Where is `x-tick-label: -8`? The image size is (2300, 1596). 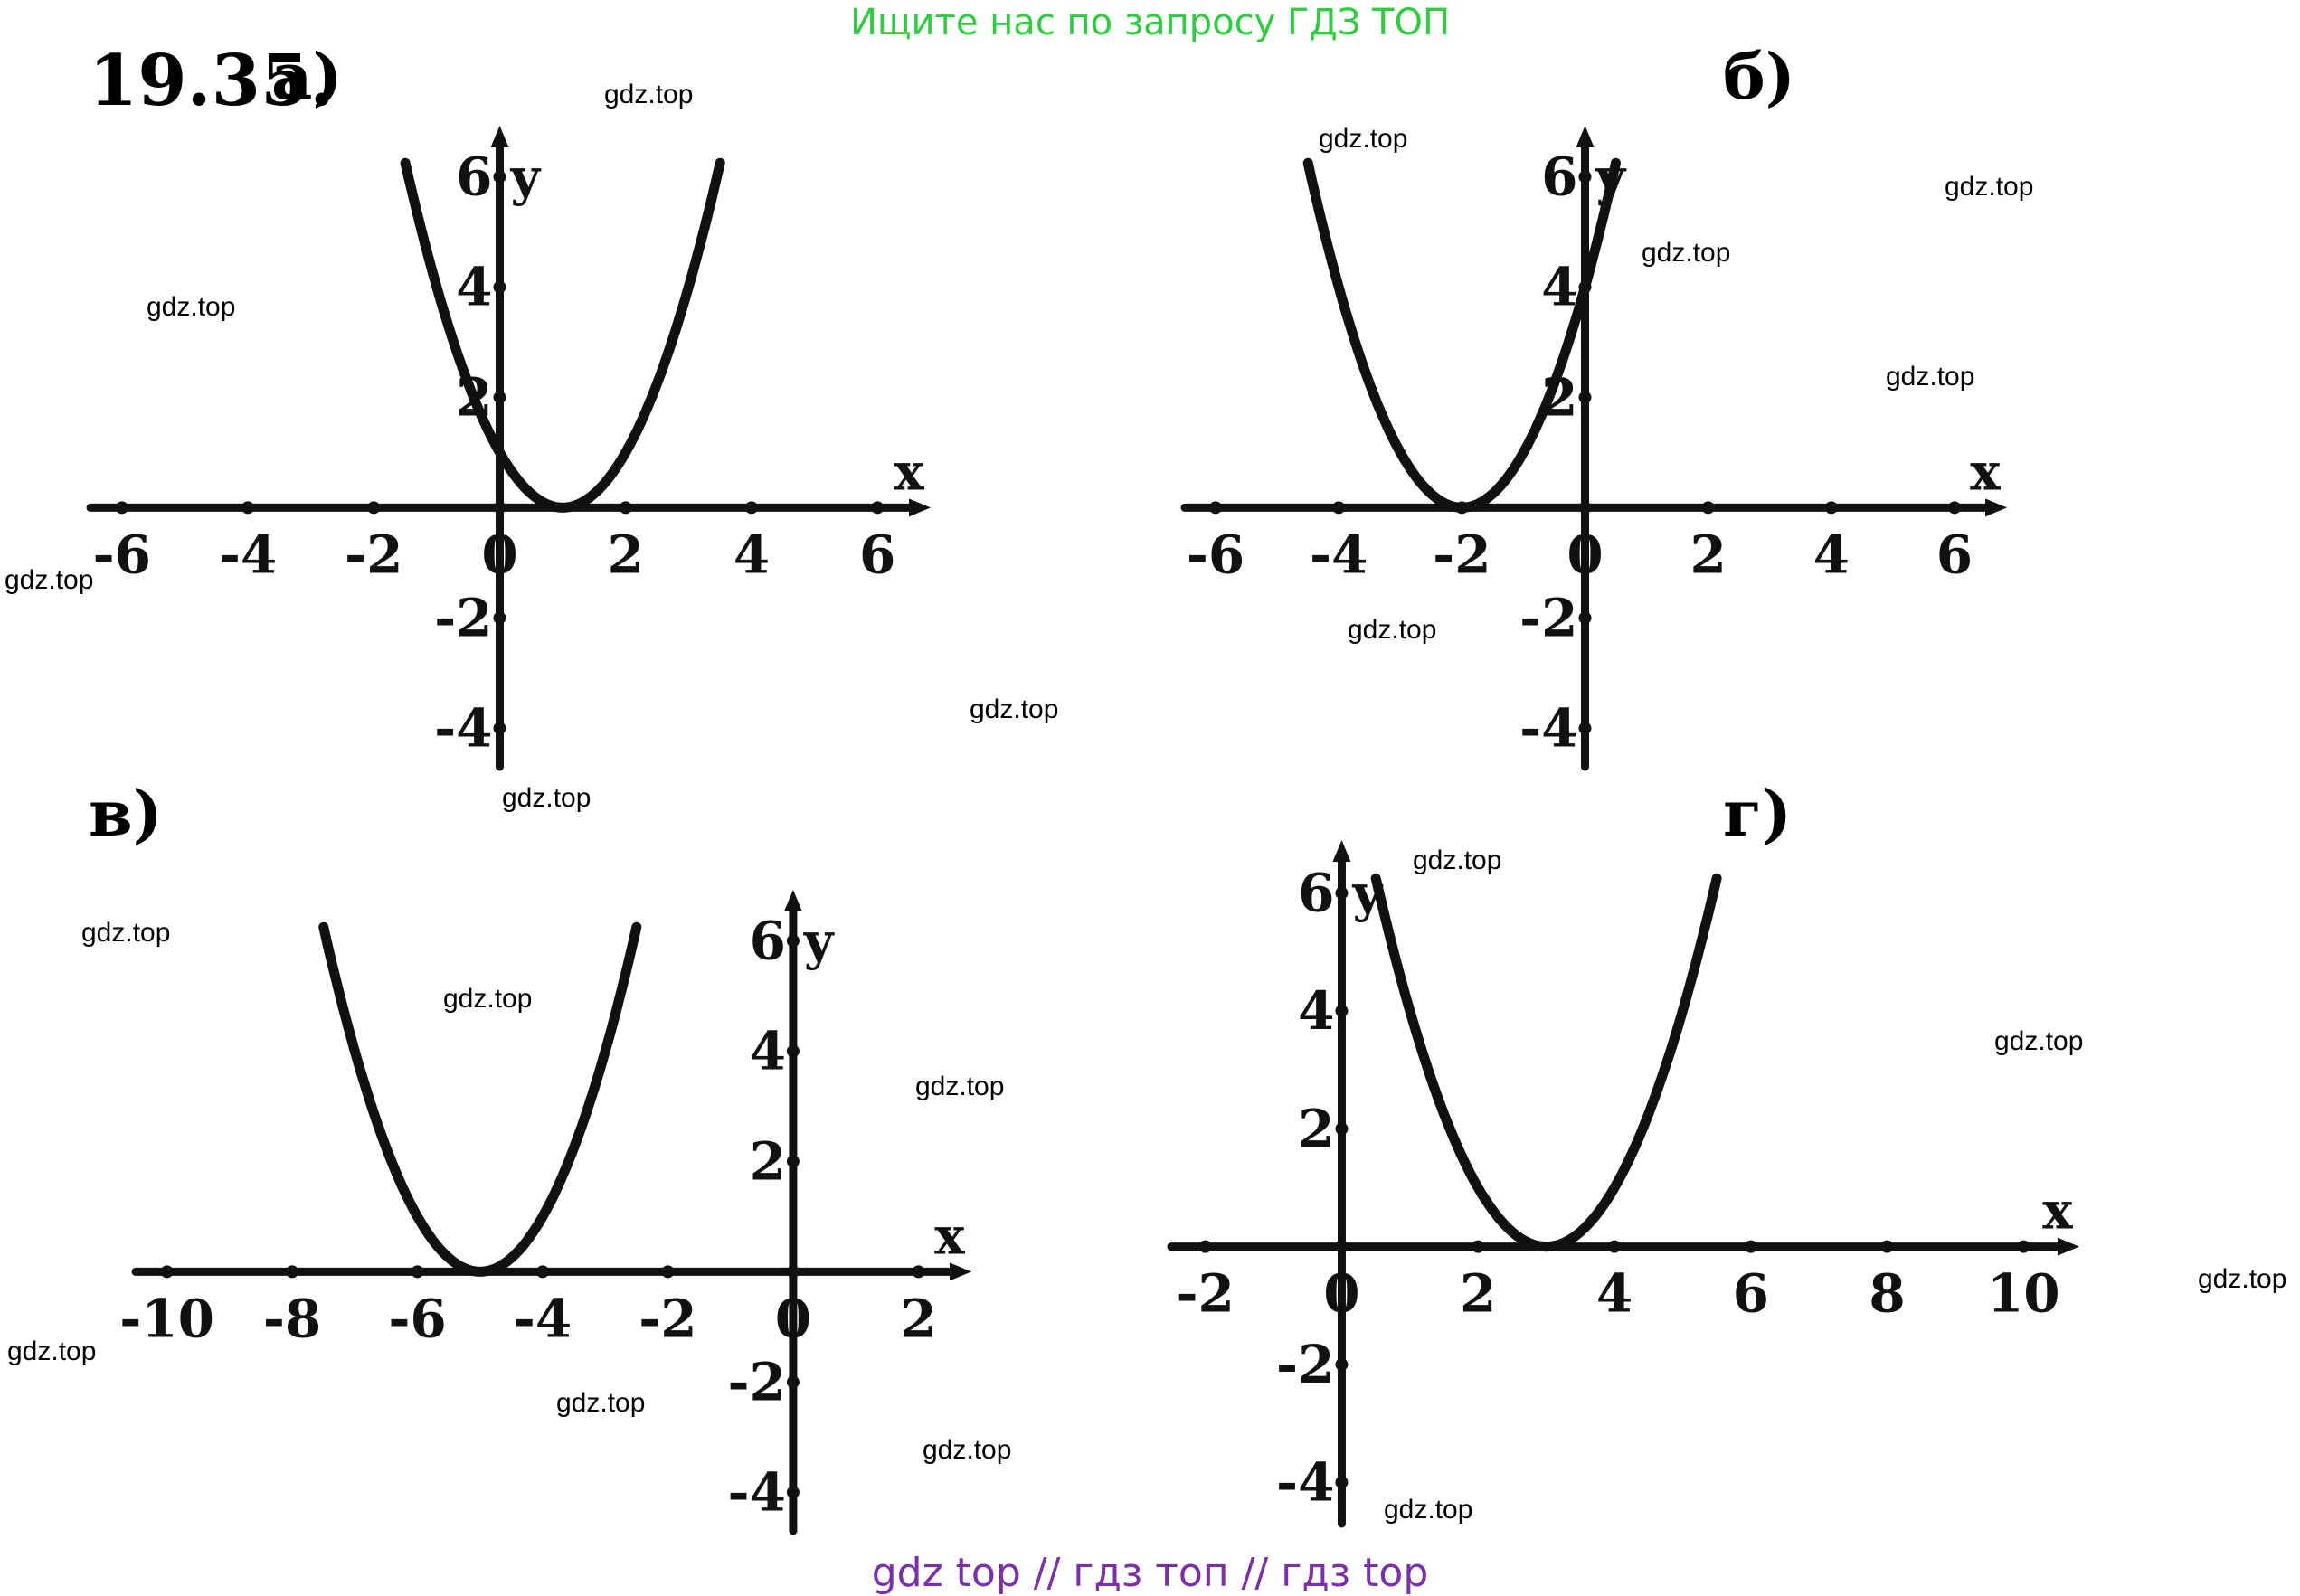 x-tick-label: -8 is located at coordinates (292, 1319).